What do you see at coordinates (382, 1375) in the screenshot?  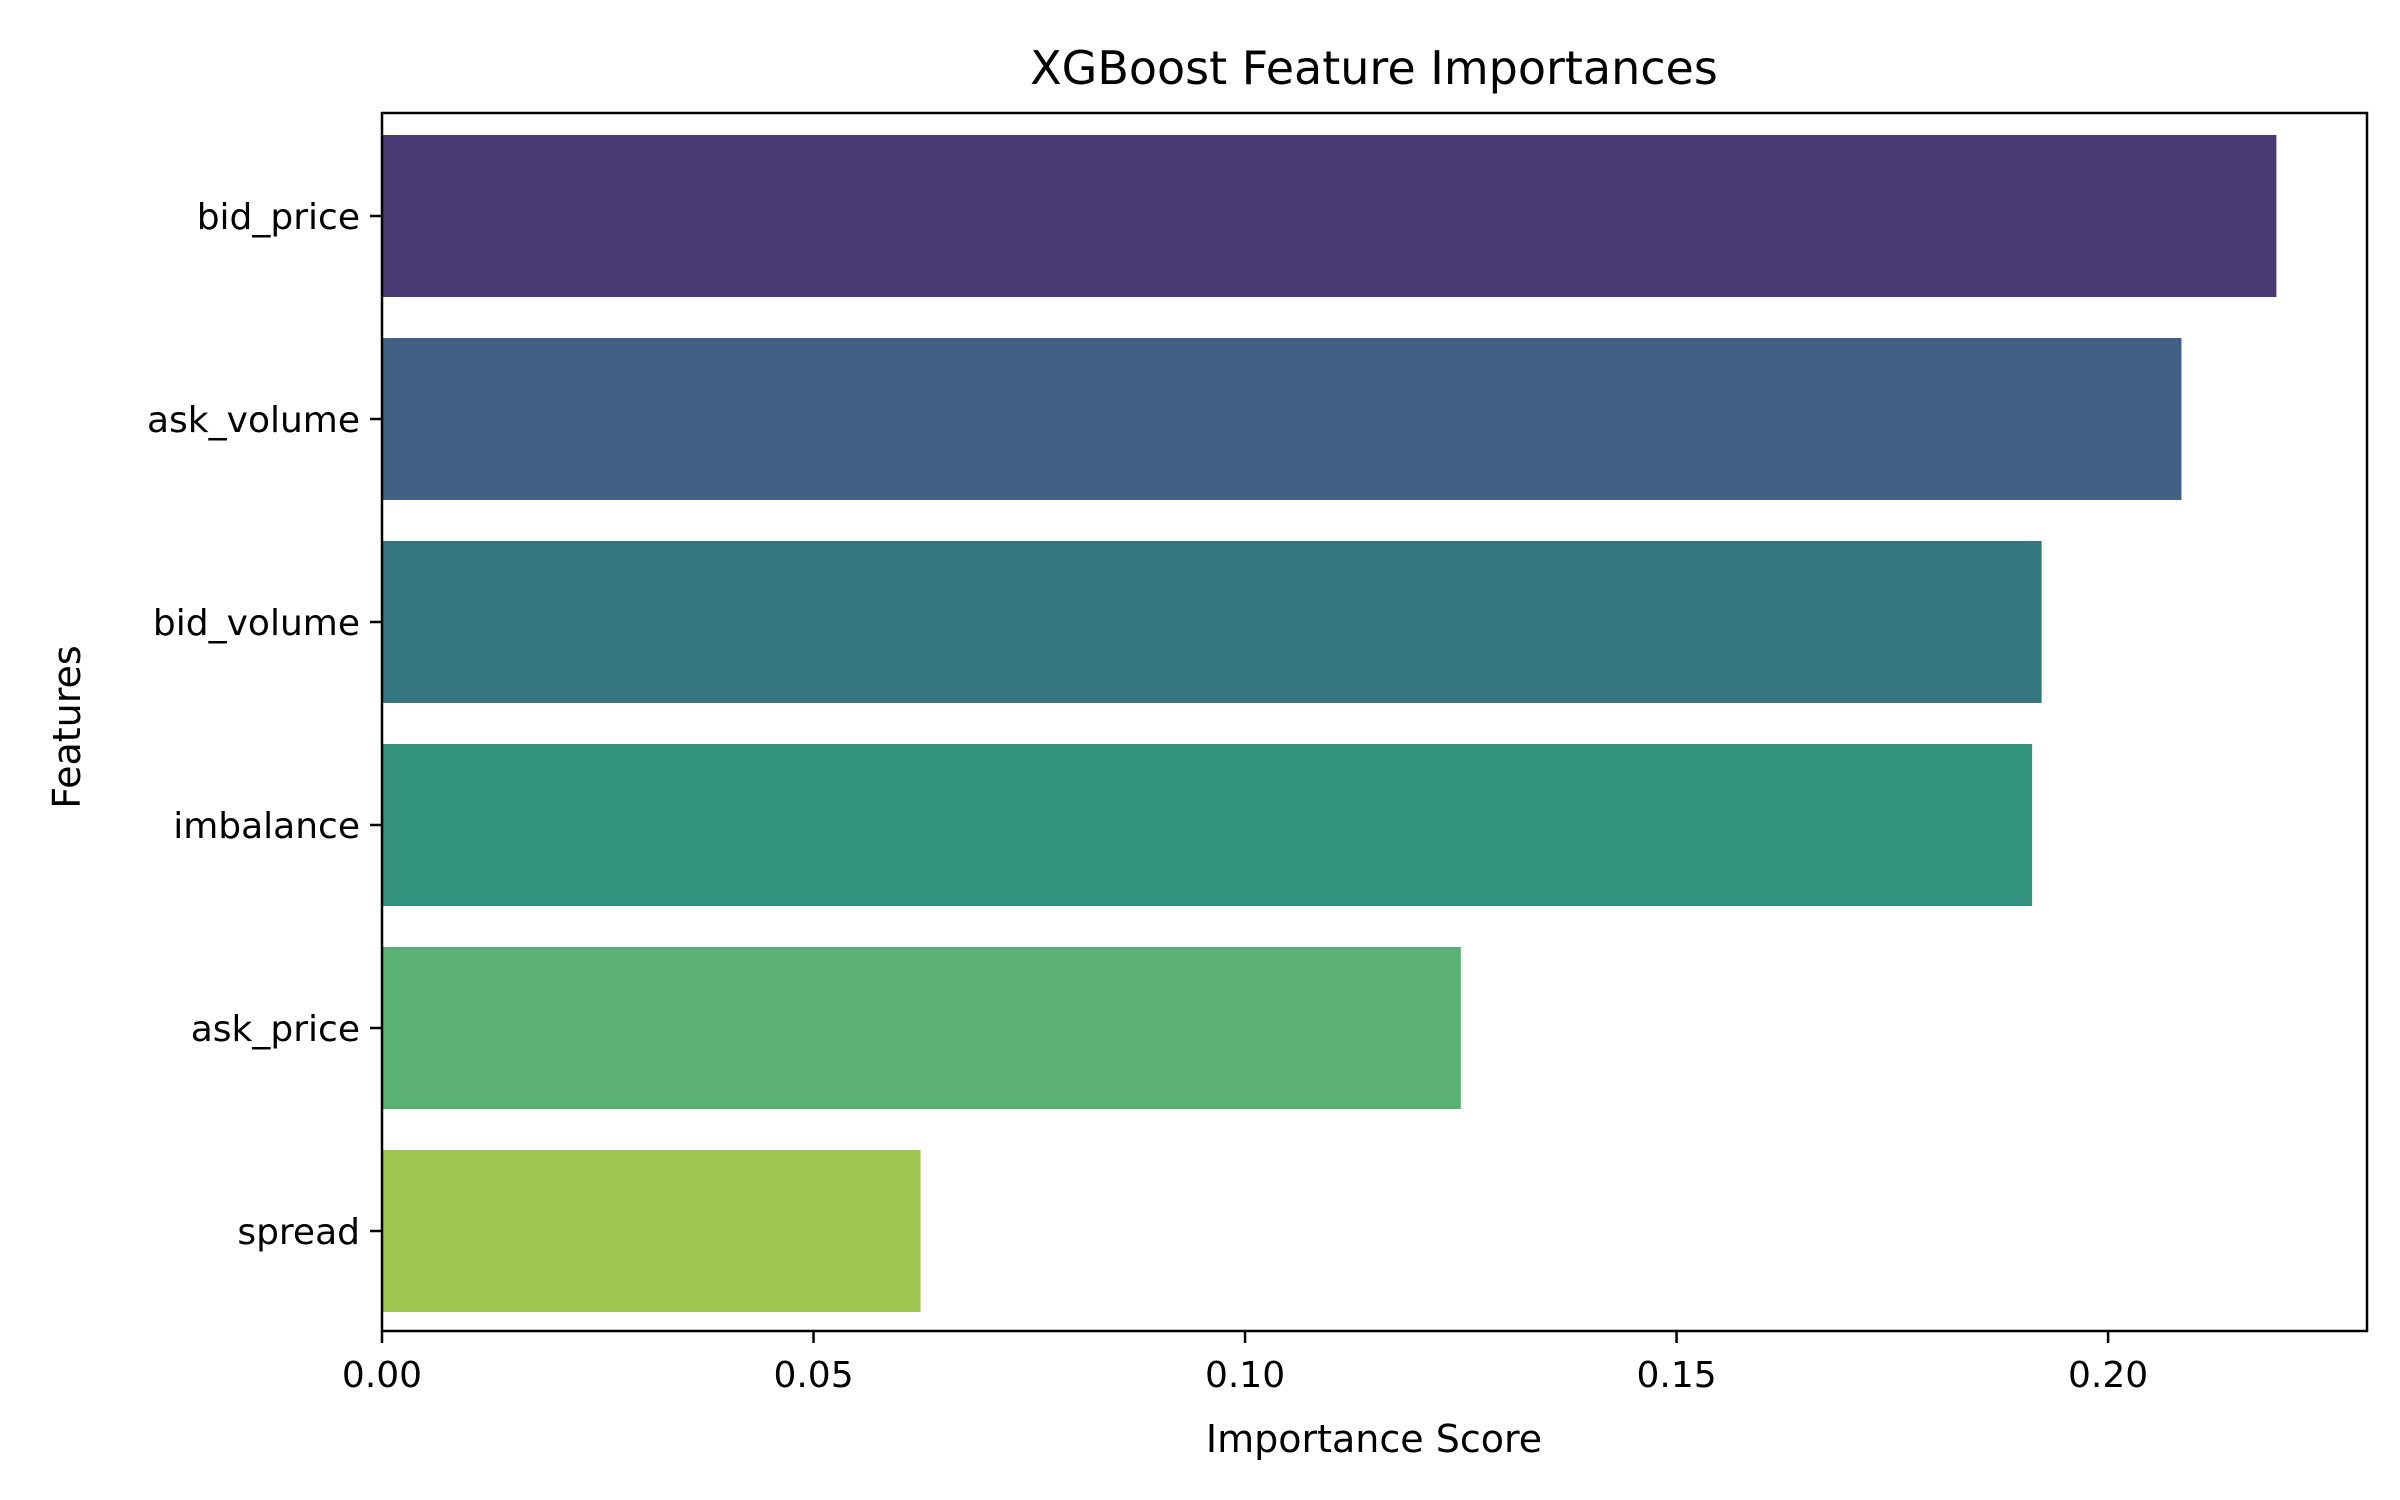 I see `x-tick-label: 0.00` at bounding box center [382, 1375].